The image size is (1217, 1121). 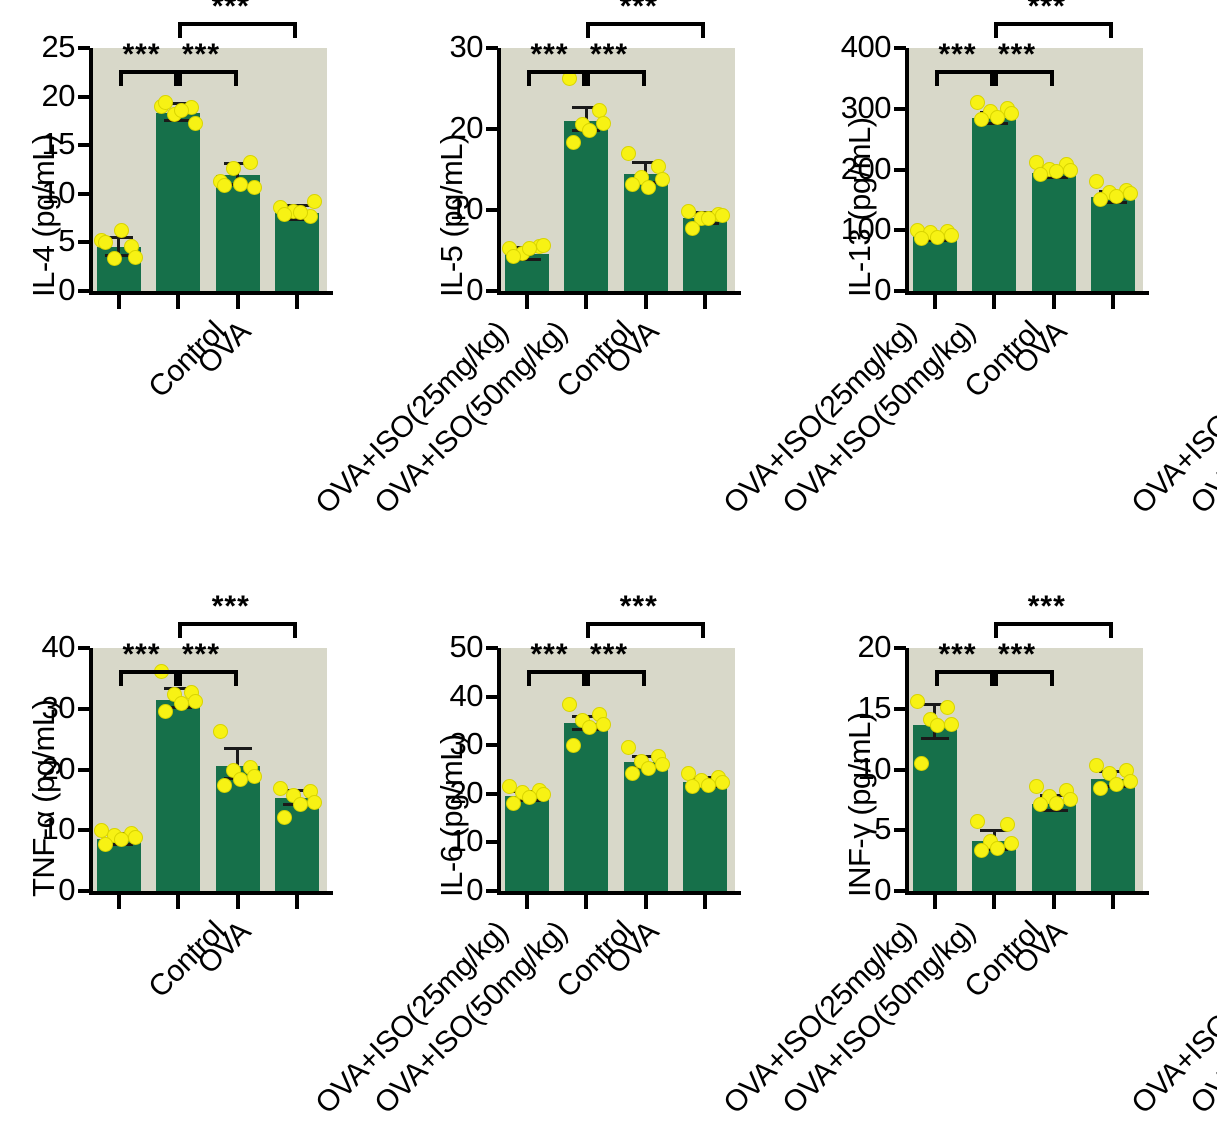 I want to click on error-bar-cap, so click(x=934, y=738).